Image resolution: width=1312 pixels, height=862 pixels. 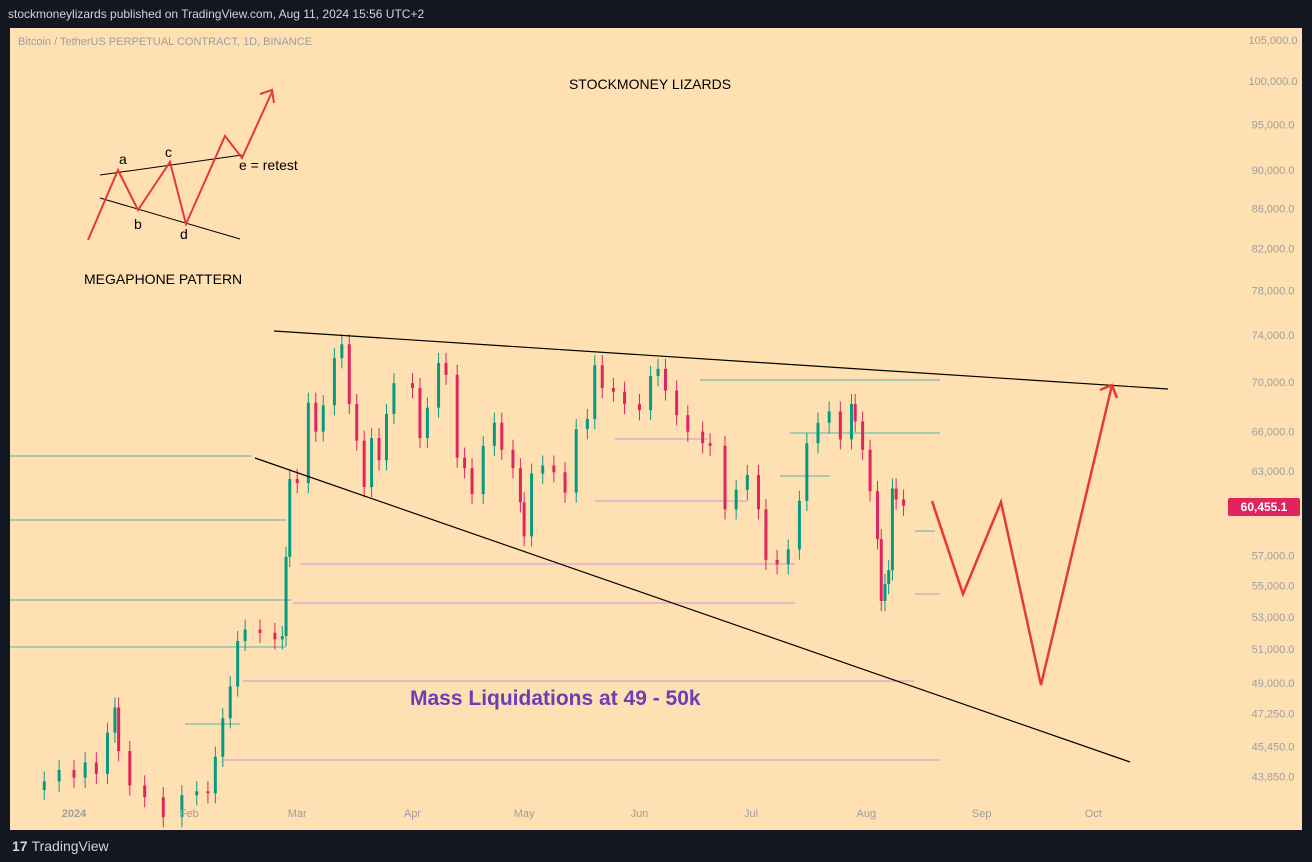 What do you see at coordinates (267, 96) in the screenshot?
I see `schematic-arrowhead` at bounding box center [267, 96].